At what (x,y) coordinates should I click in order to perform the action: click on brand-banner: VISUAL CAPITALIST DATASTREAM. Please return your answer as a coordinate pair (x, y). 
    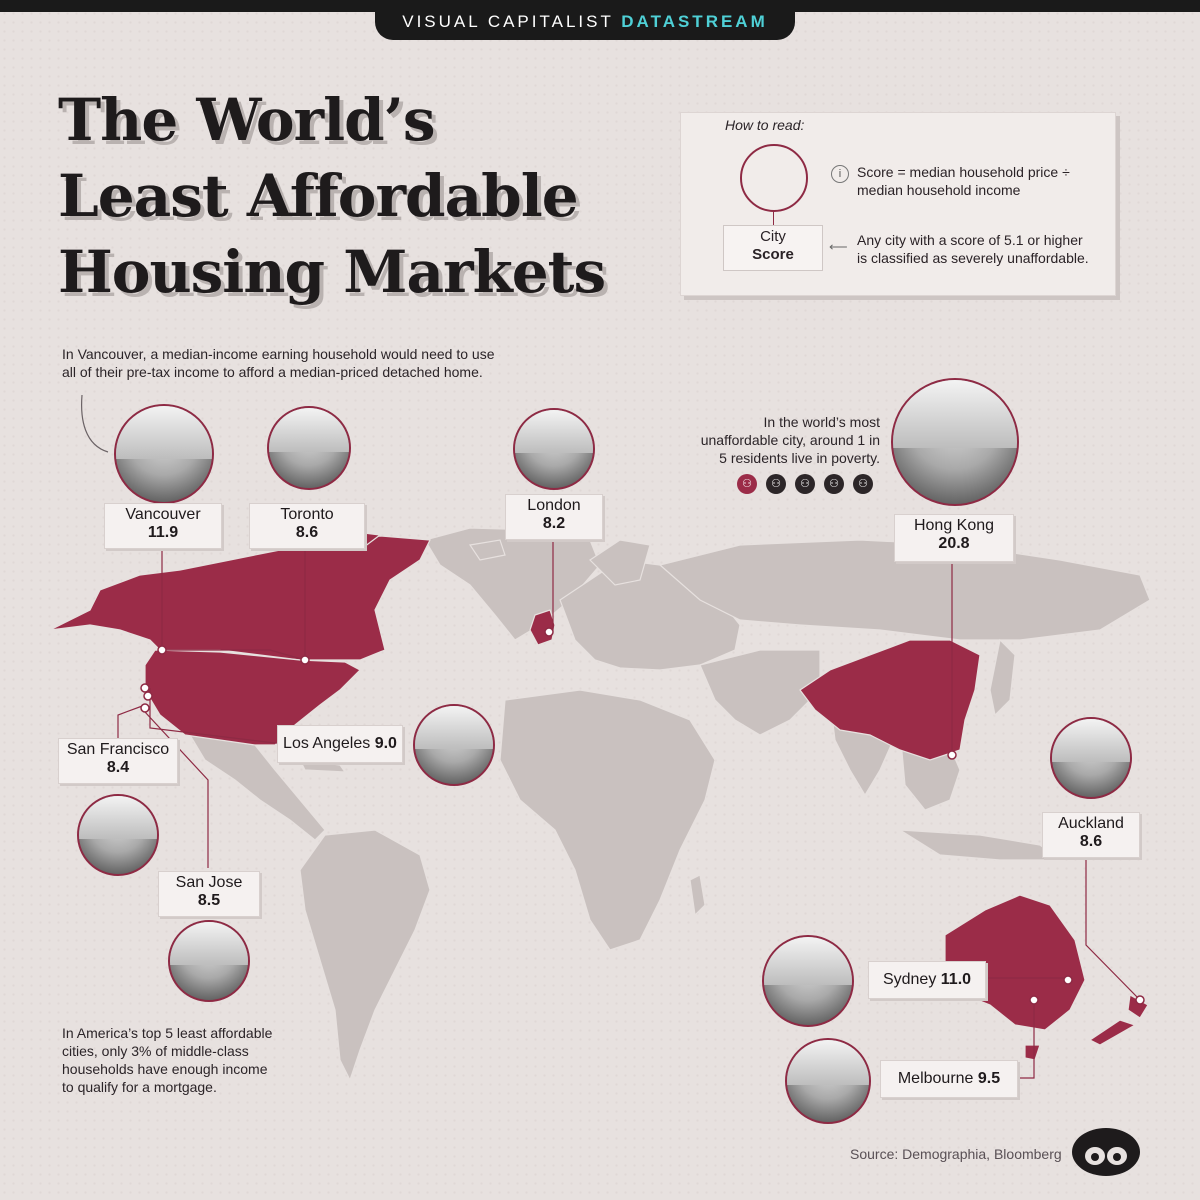
    Looking at the image, I should click on (585, 20).